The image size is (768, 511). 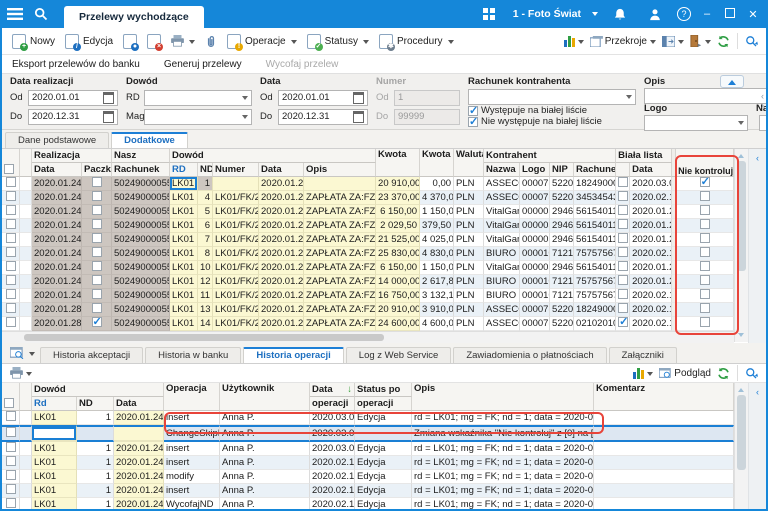 What do you see at coordinates (651, 310) in the screenshot?
I see `cell-data-biala-lista: 2020.02.13` at bounding box center [651, 310].